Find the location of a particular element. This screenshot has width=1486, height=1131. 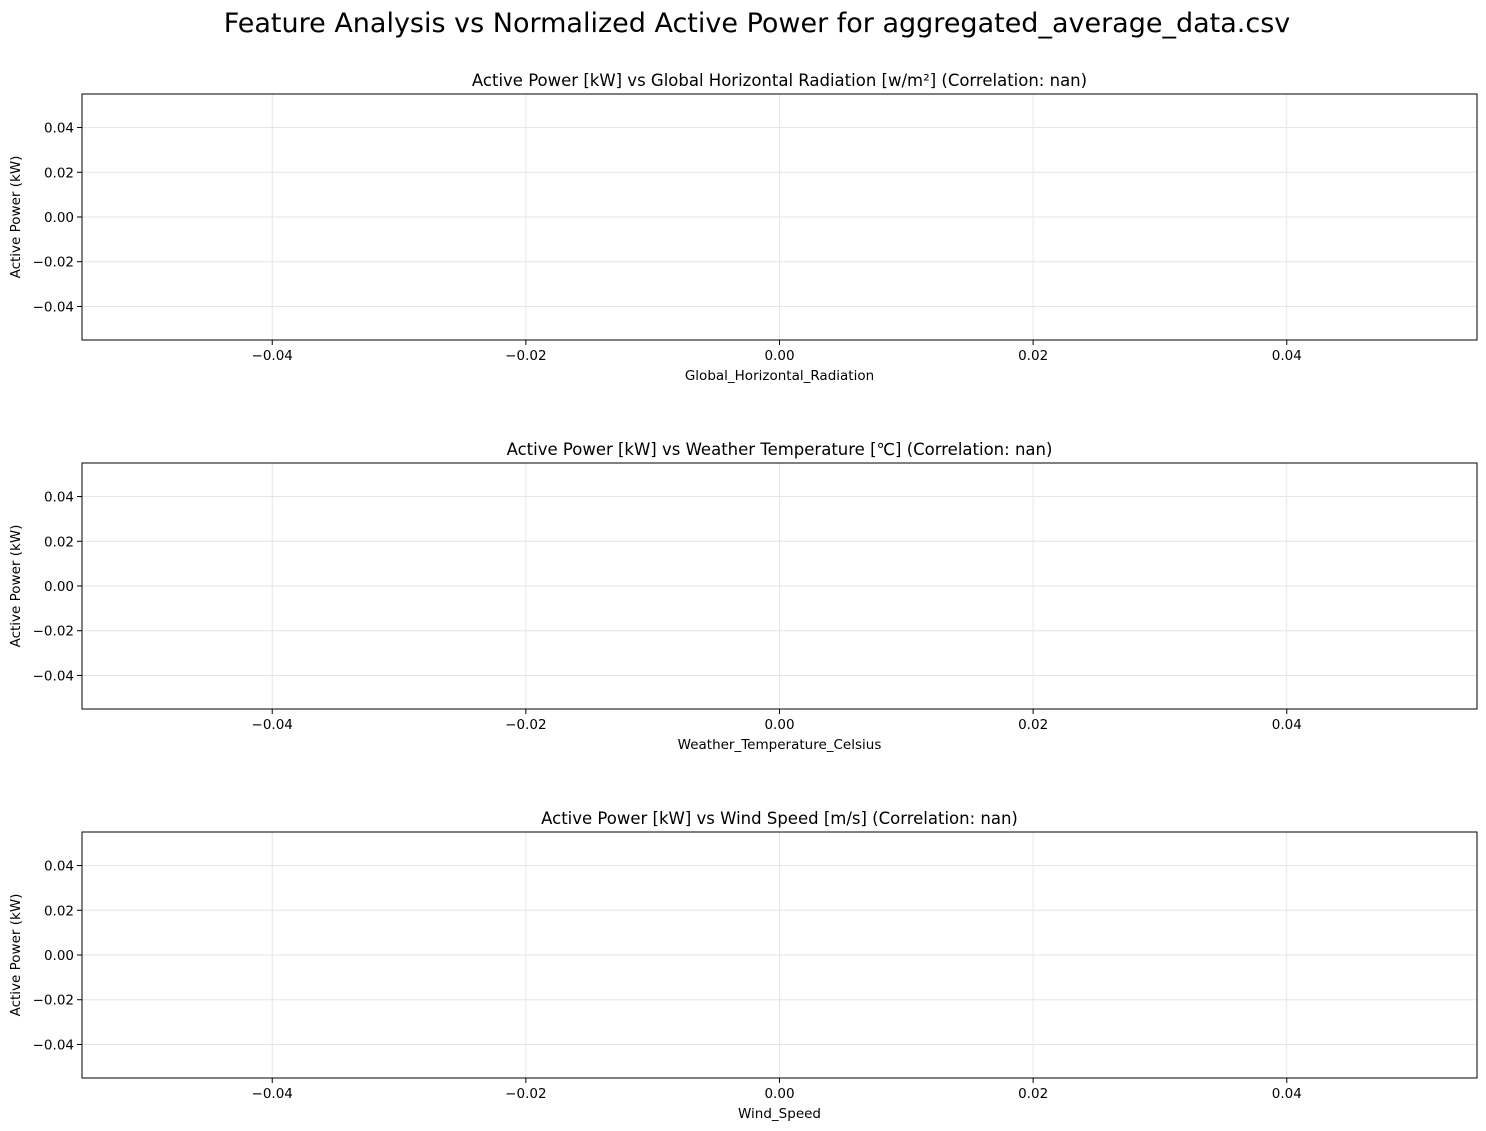

x-axis-label: Global_Horizontal_Radiation is located at coordinates (779, 376).